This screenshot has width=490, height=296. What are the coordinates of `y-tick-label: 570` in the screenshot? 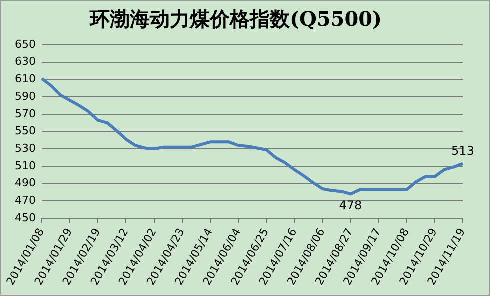 It's located at (25, 113).